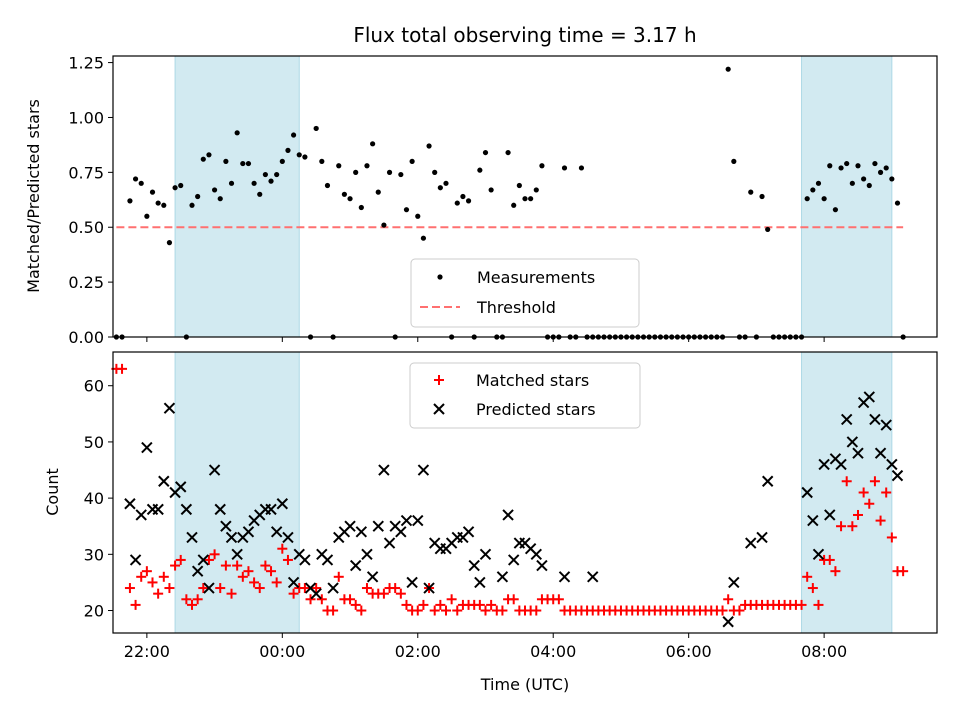 This screenshot has height=720, width=960. What do you see at coordinates (536, 409) in the screenshot?
I see `legend-label-predicted: Predicted stars` at bounding box center [536, 409].